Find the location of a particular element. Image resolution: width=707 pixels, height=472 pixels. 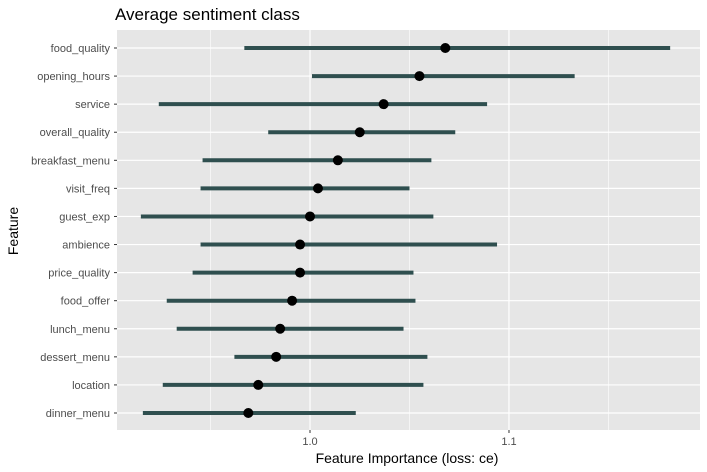

x-axis-title: Feature Importance (loss: ce) is located at coordinates (407, 458).